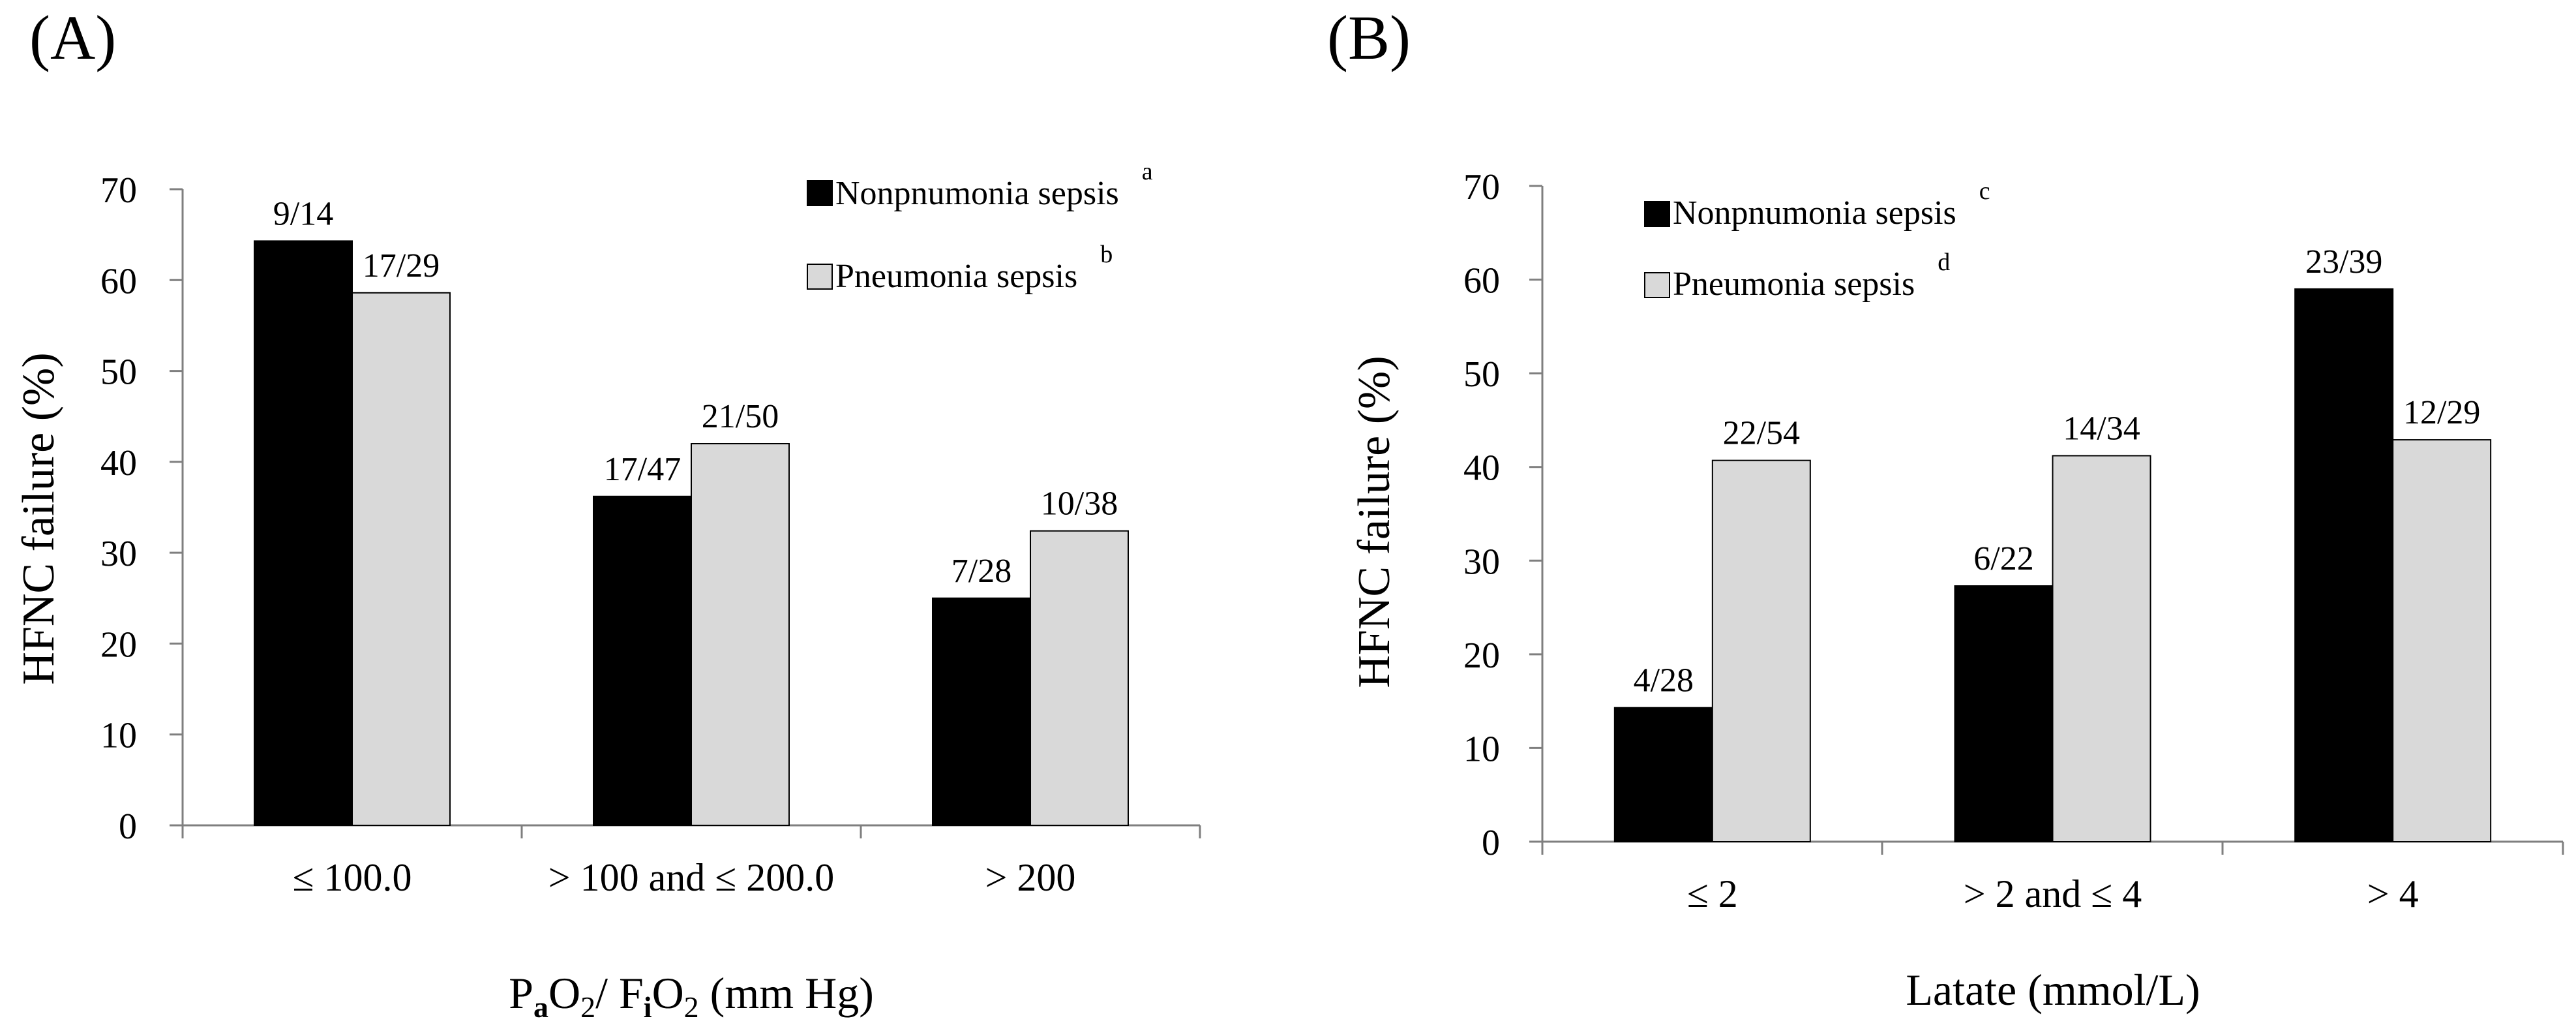  What do you see at coordinates (1831, 204) in the screenshot?
I see `legend-label-nonpneumonia: Nonpnumonia sepsis c` at bounding box center [1831, 204].